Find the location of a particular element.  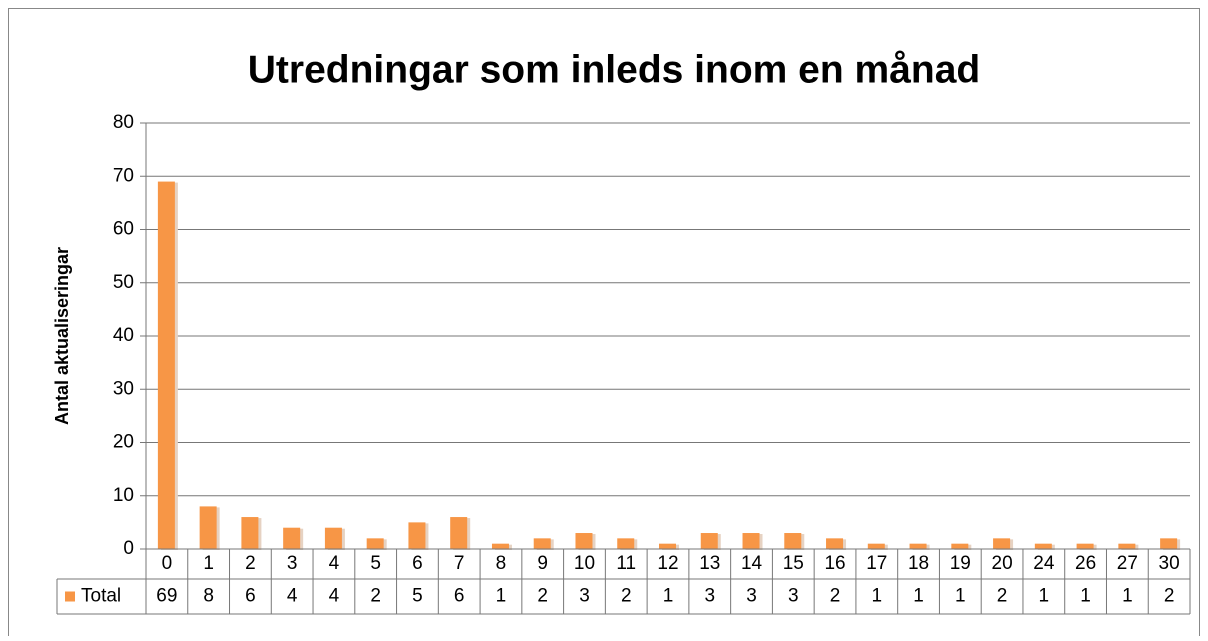

x-tick-label: 7 is located at coordinates (459, 563).